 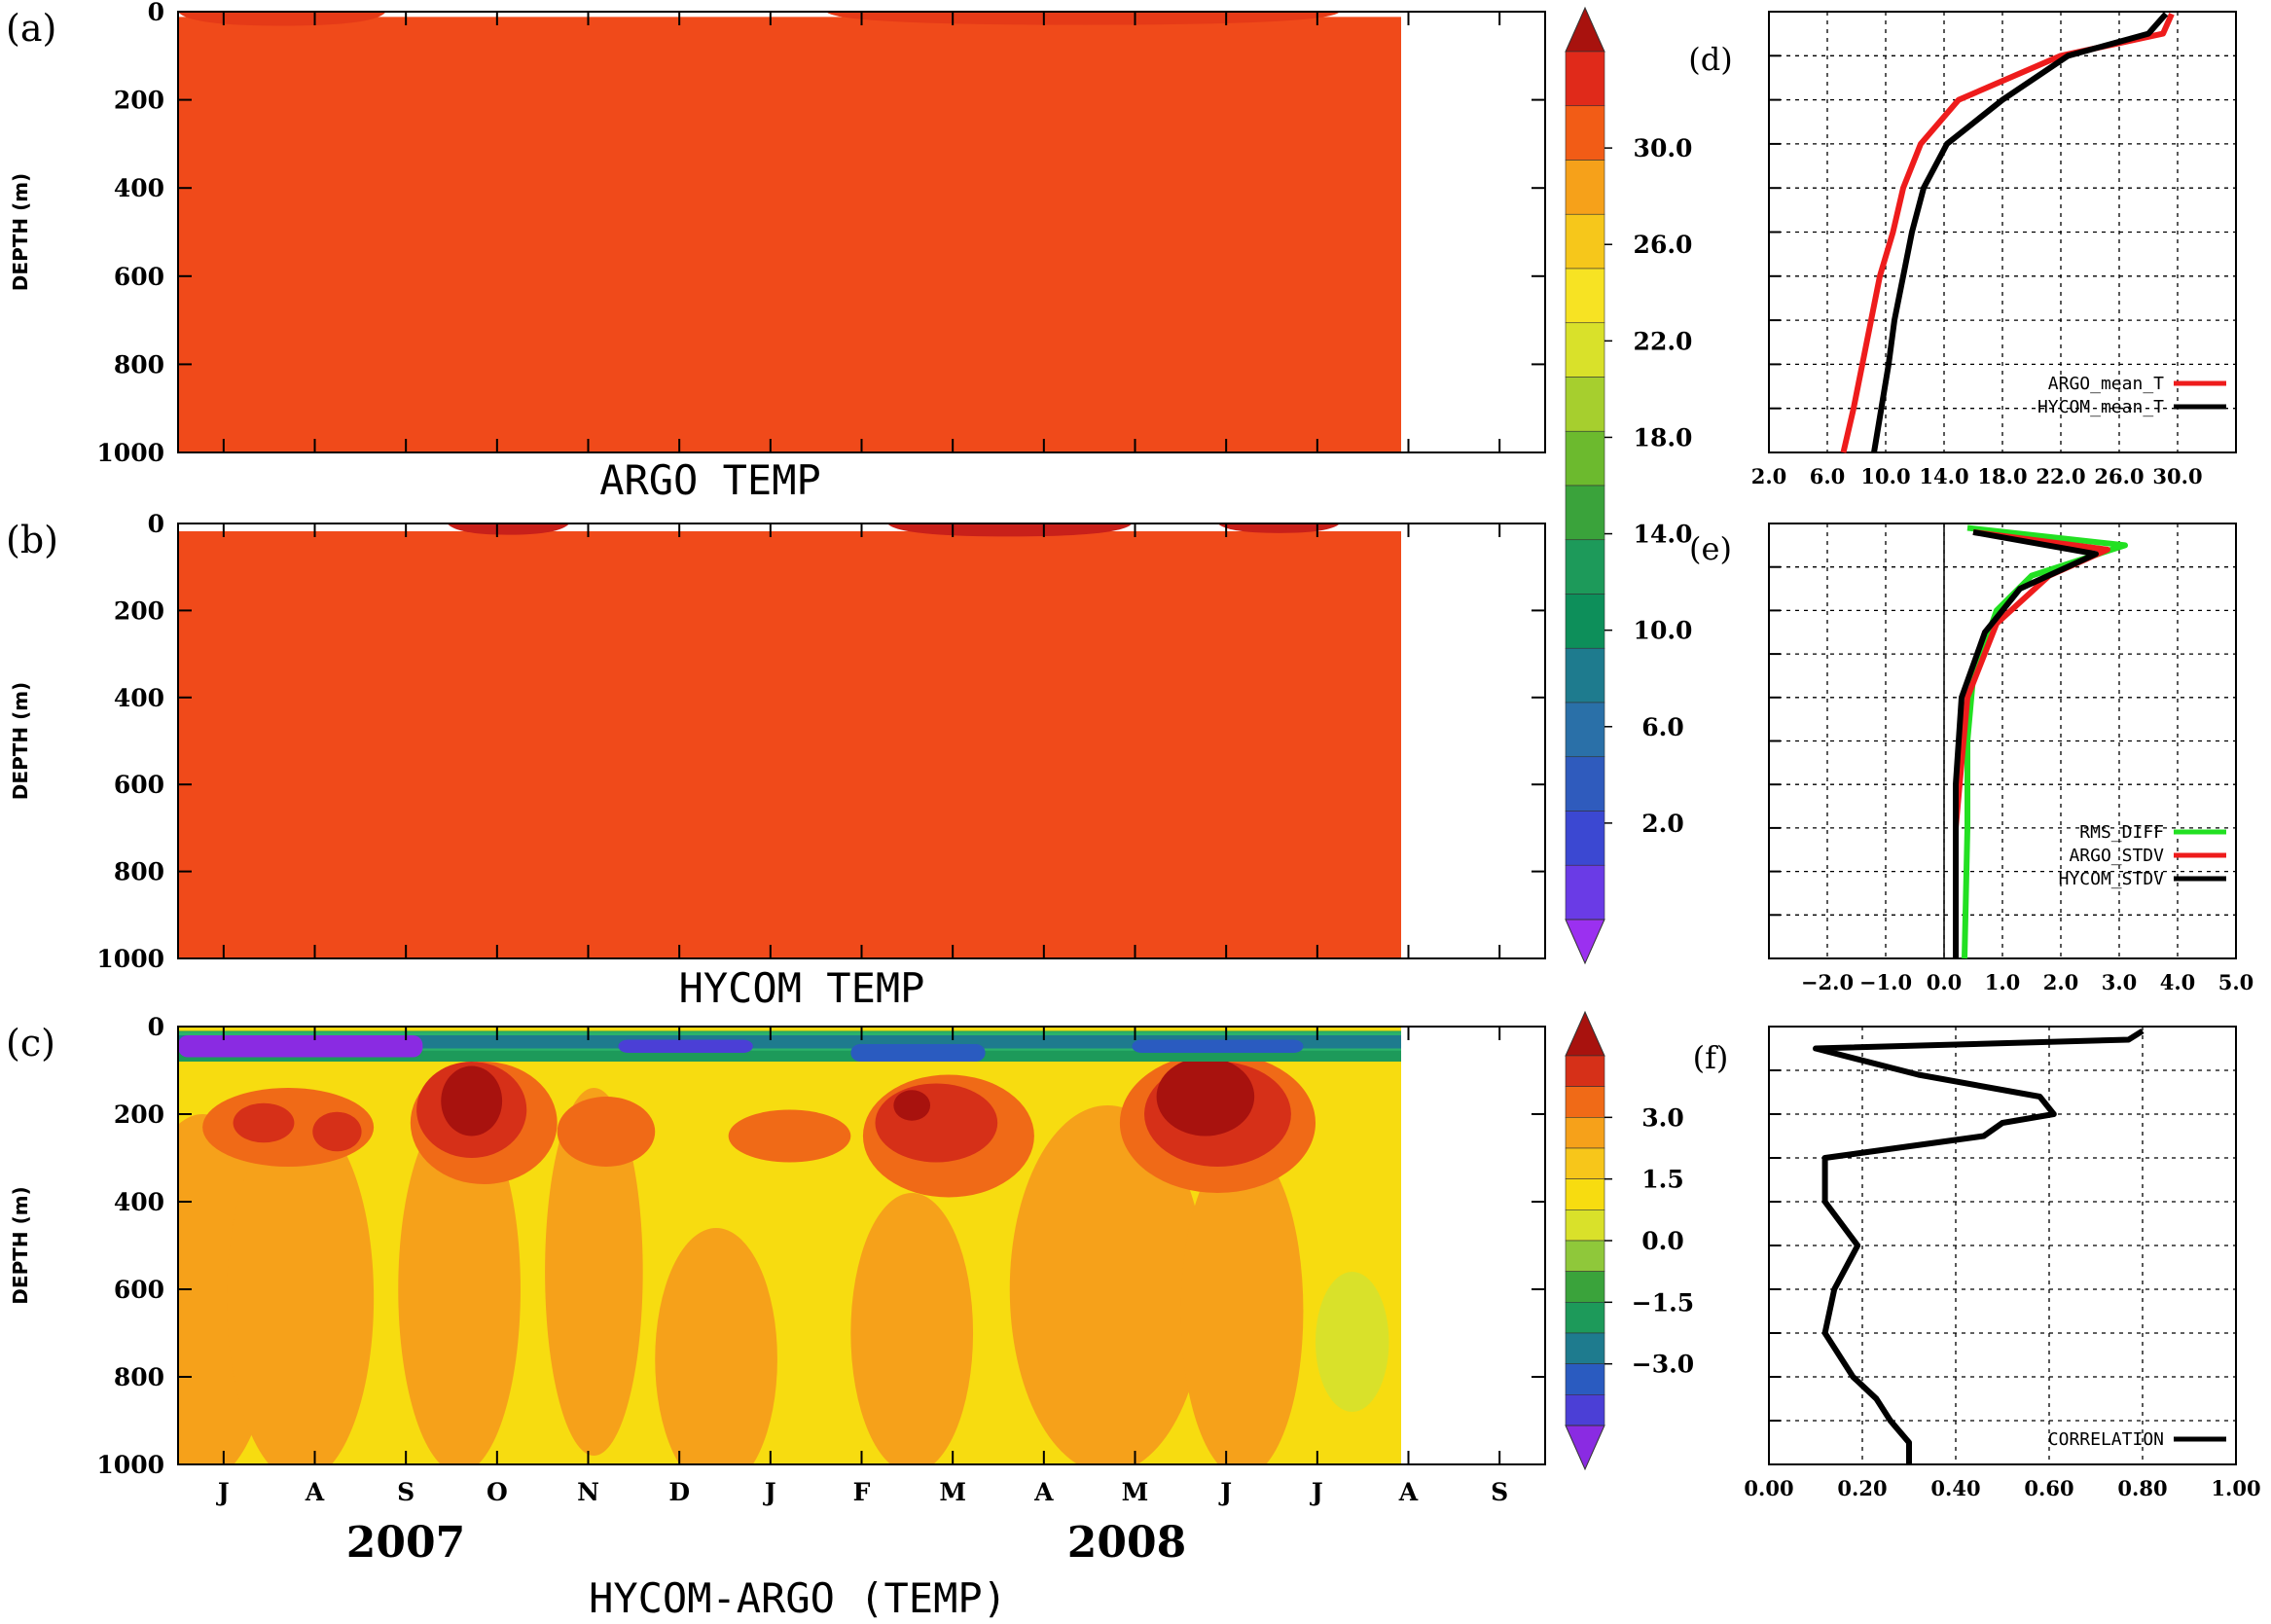 What do you see at coordinates (1710, 59) in the screenshot?
I see `panel-label: (d)` at bounding box center [1710, 59].